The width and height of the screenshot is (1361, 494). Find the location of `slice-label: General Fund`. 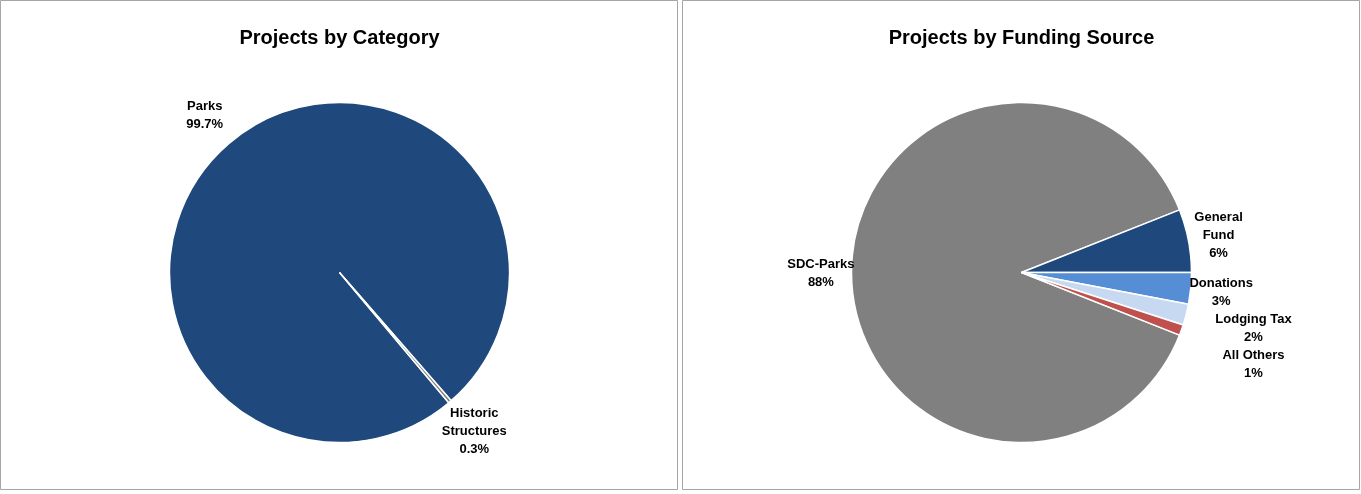

slice-label: General Fund is located at coordinates (1218, 226).